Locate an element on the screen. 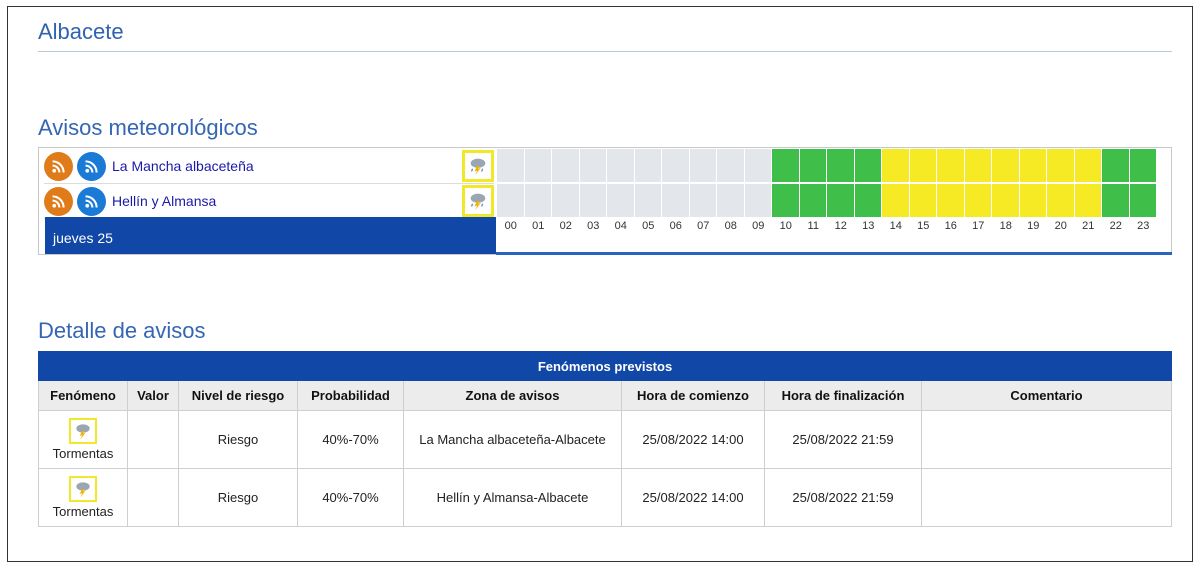 This screenshot has width=1200, height=568. warnings-heading: Avisos meteorológicos is located at coordinates (148, 127).